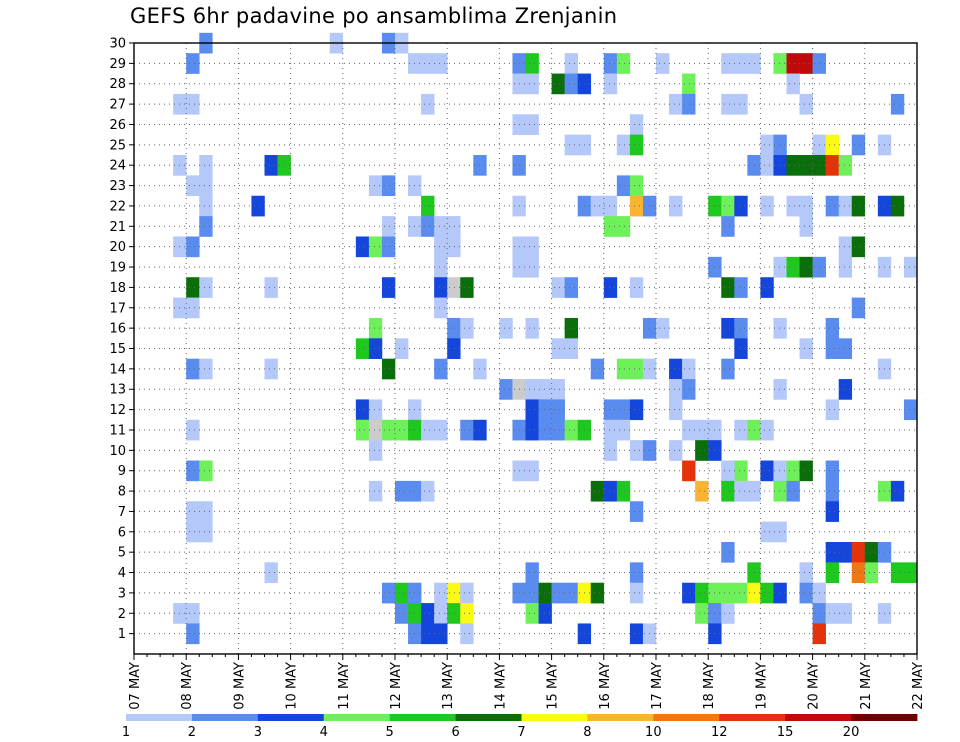  I want to click on y-tick-label: 5, so click(122, 553).